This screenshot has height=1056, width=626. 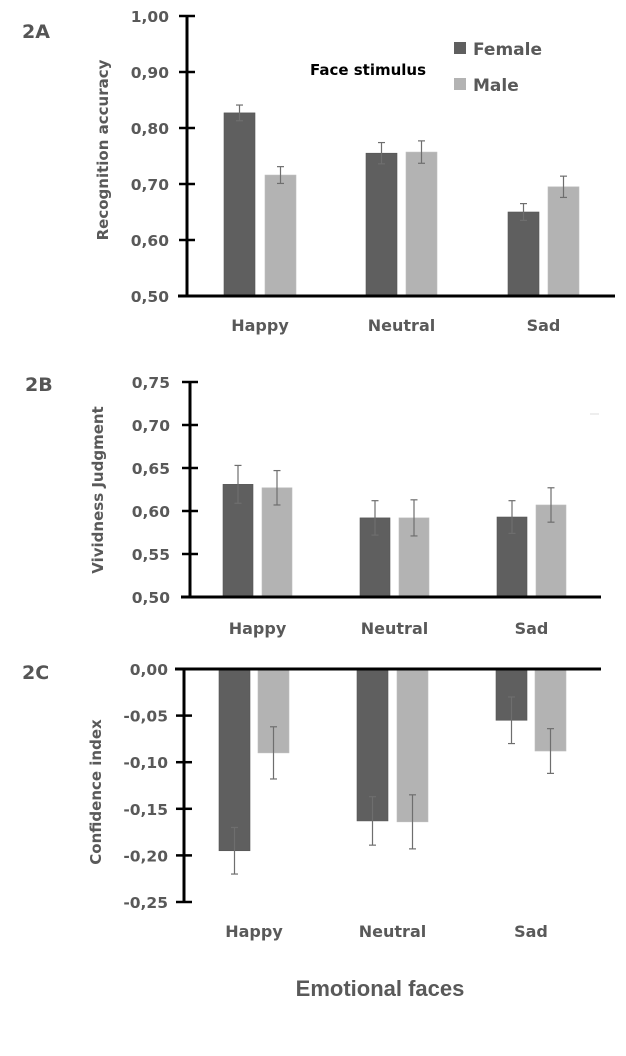 What do you see at coordinates (96, 792) in the screenshot?
I see `y-axis-title-2c: Confidence index` at bounding box center [96, 792].